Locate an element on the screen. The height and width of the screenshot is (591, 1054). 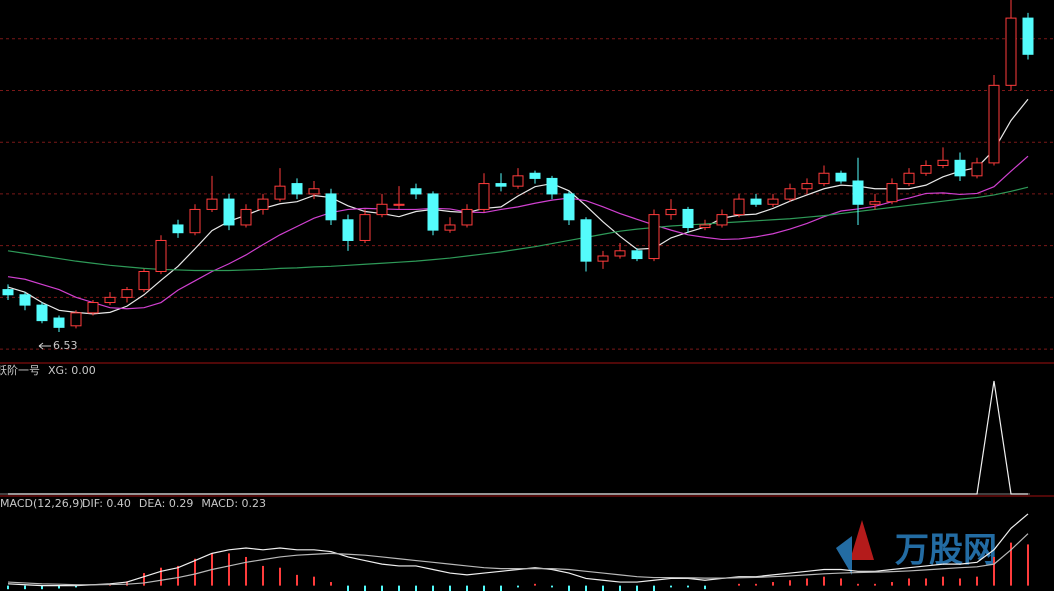
macd-title: MACD(12,26,9) is located at coordinates (42, 503).